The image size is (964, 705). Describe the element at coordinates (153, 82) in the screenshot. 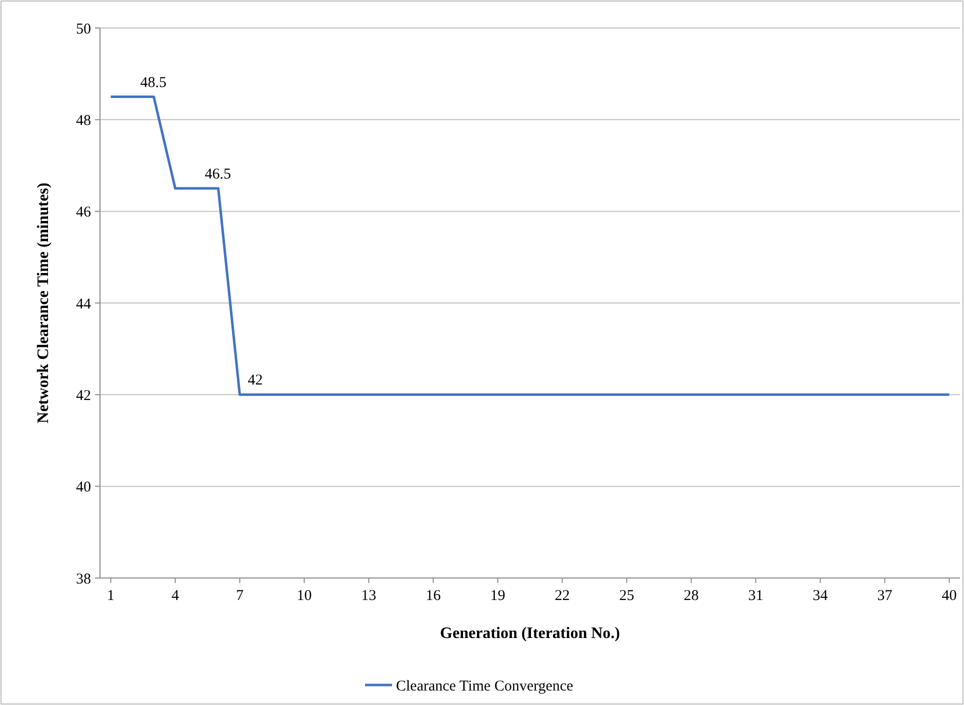

I see `data-label: 48.5` at that location.